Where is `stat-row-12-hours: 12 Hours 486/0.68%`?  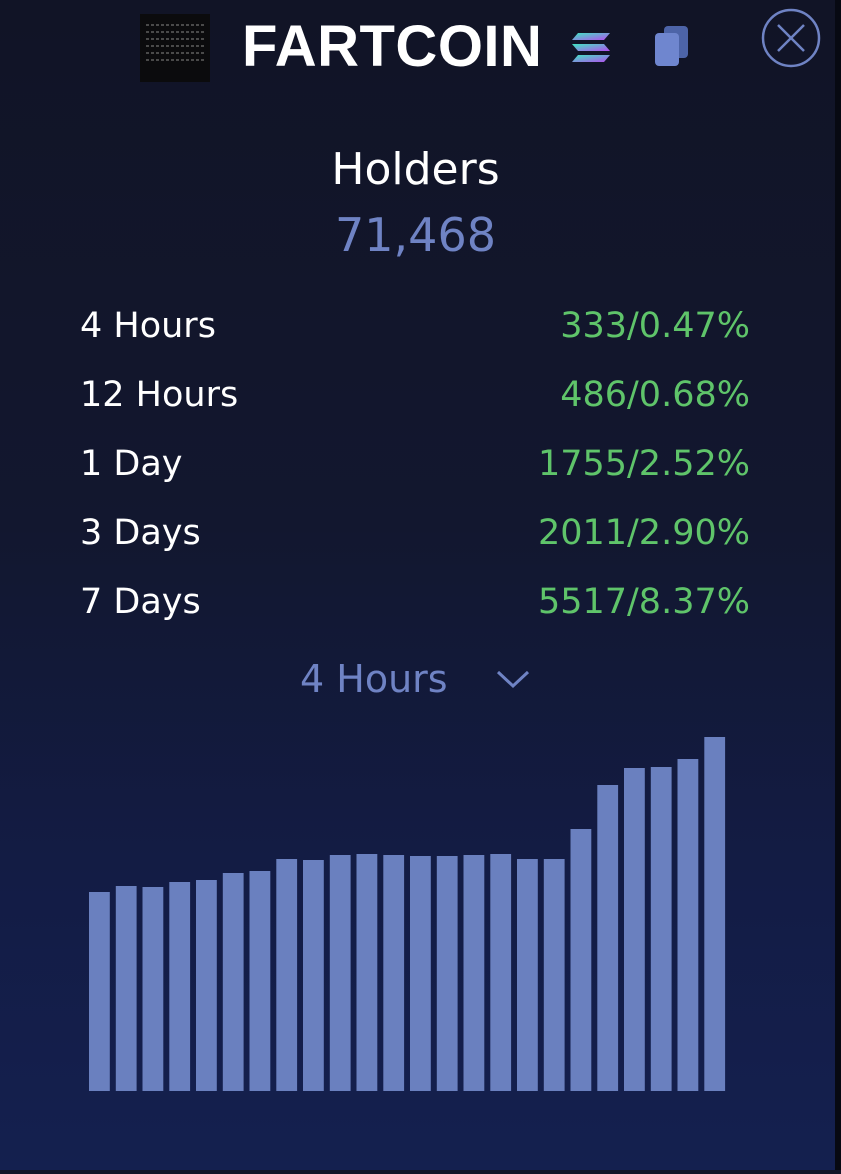
stat-row-12-hours: 12 Hours 486/0.68% is located at coordinates (415, 403).